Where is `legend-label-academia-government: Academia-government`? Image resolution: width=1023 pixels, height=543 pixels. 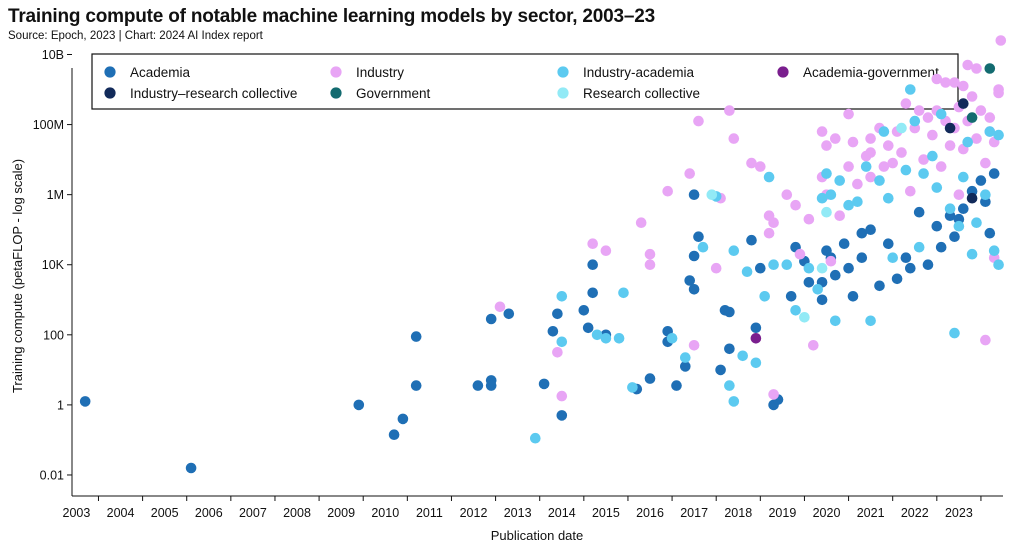 legend-label-academia-government: Academia-government is located at coordinates (871, 72).